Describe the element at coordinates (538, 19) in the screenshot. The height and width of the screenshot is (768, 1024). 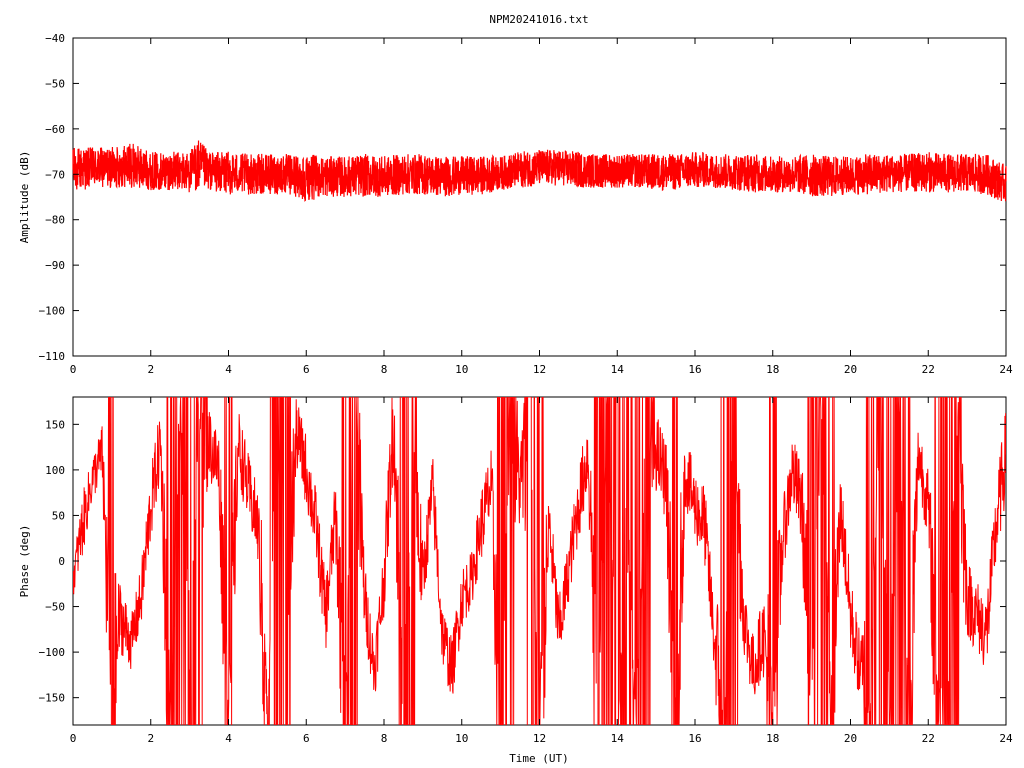
I see `chart-title: NPM20241016.txt` at that location.